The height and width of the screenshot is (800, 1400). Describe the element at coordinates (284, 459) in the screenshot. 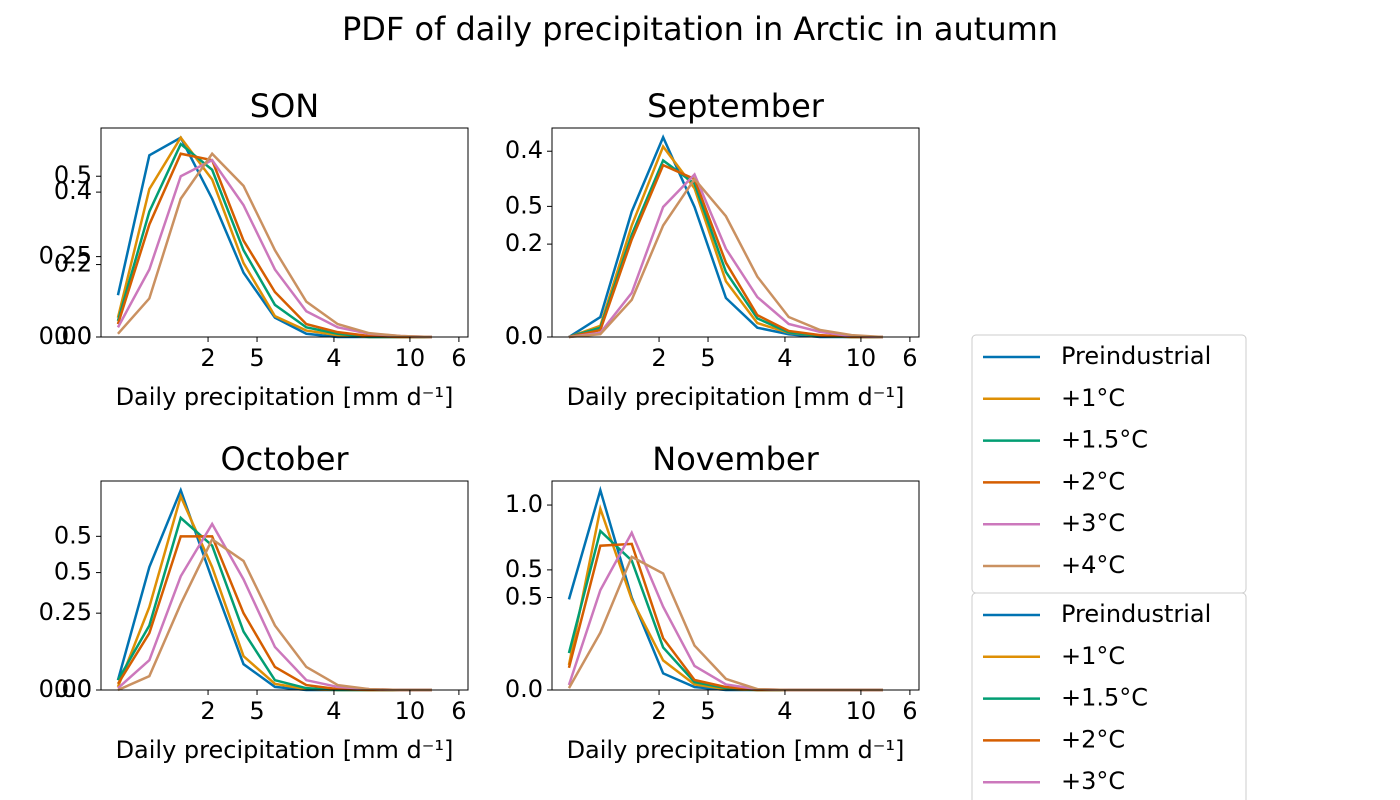

I see `subplot-title: October` at that location.